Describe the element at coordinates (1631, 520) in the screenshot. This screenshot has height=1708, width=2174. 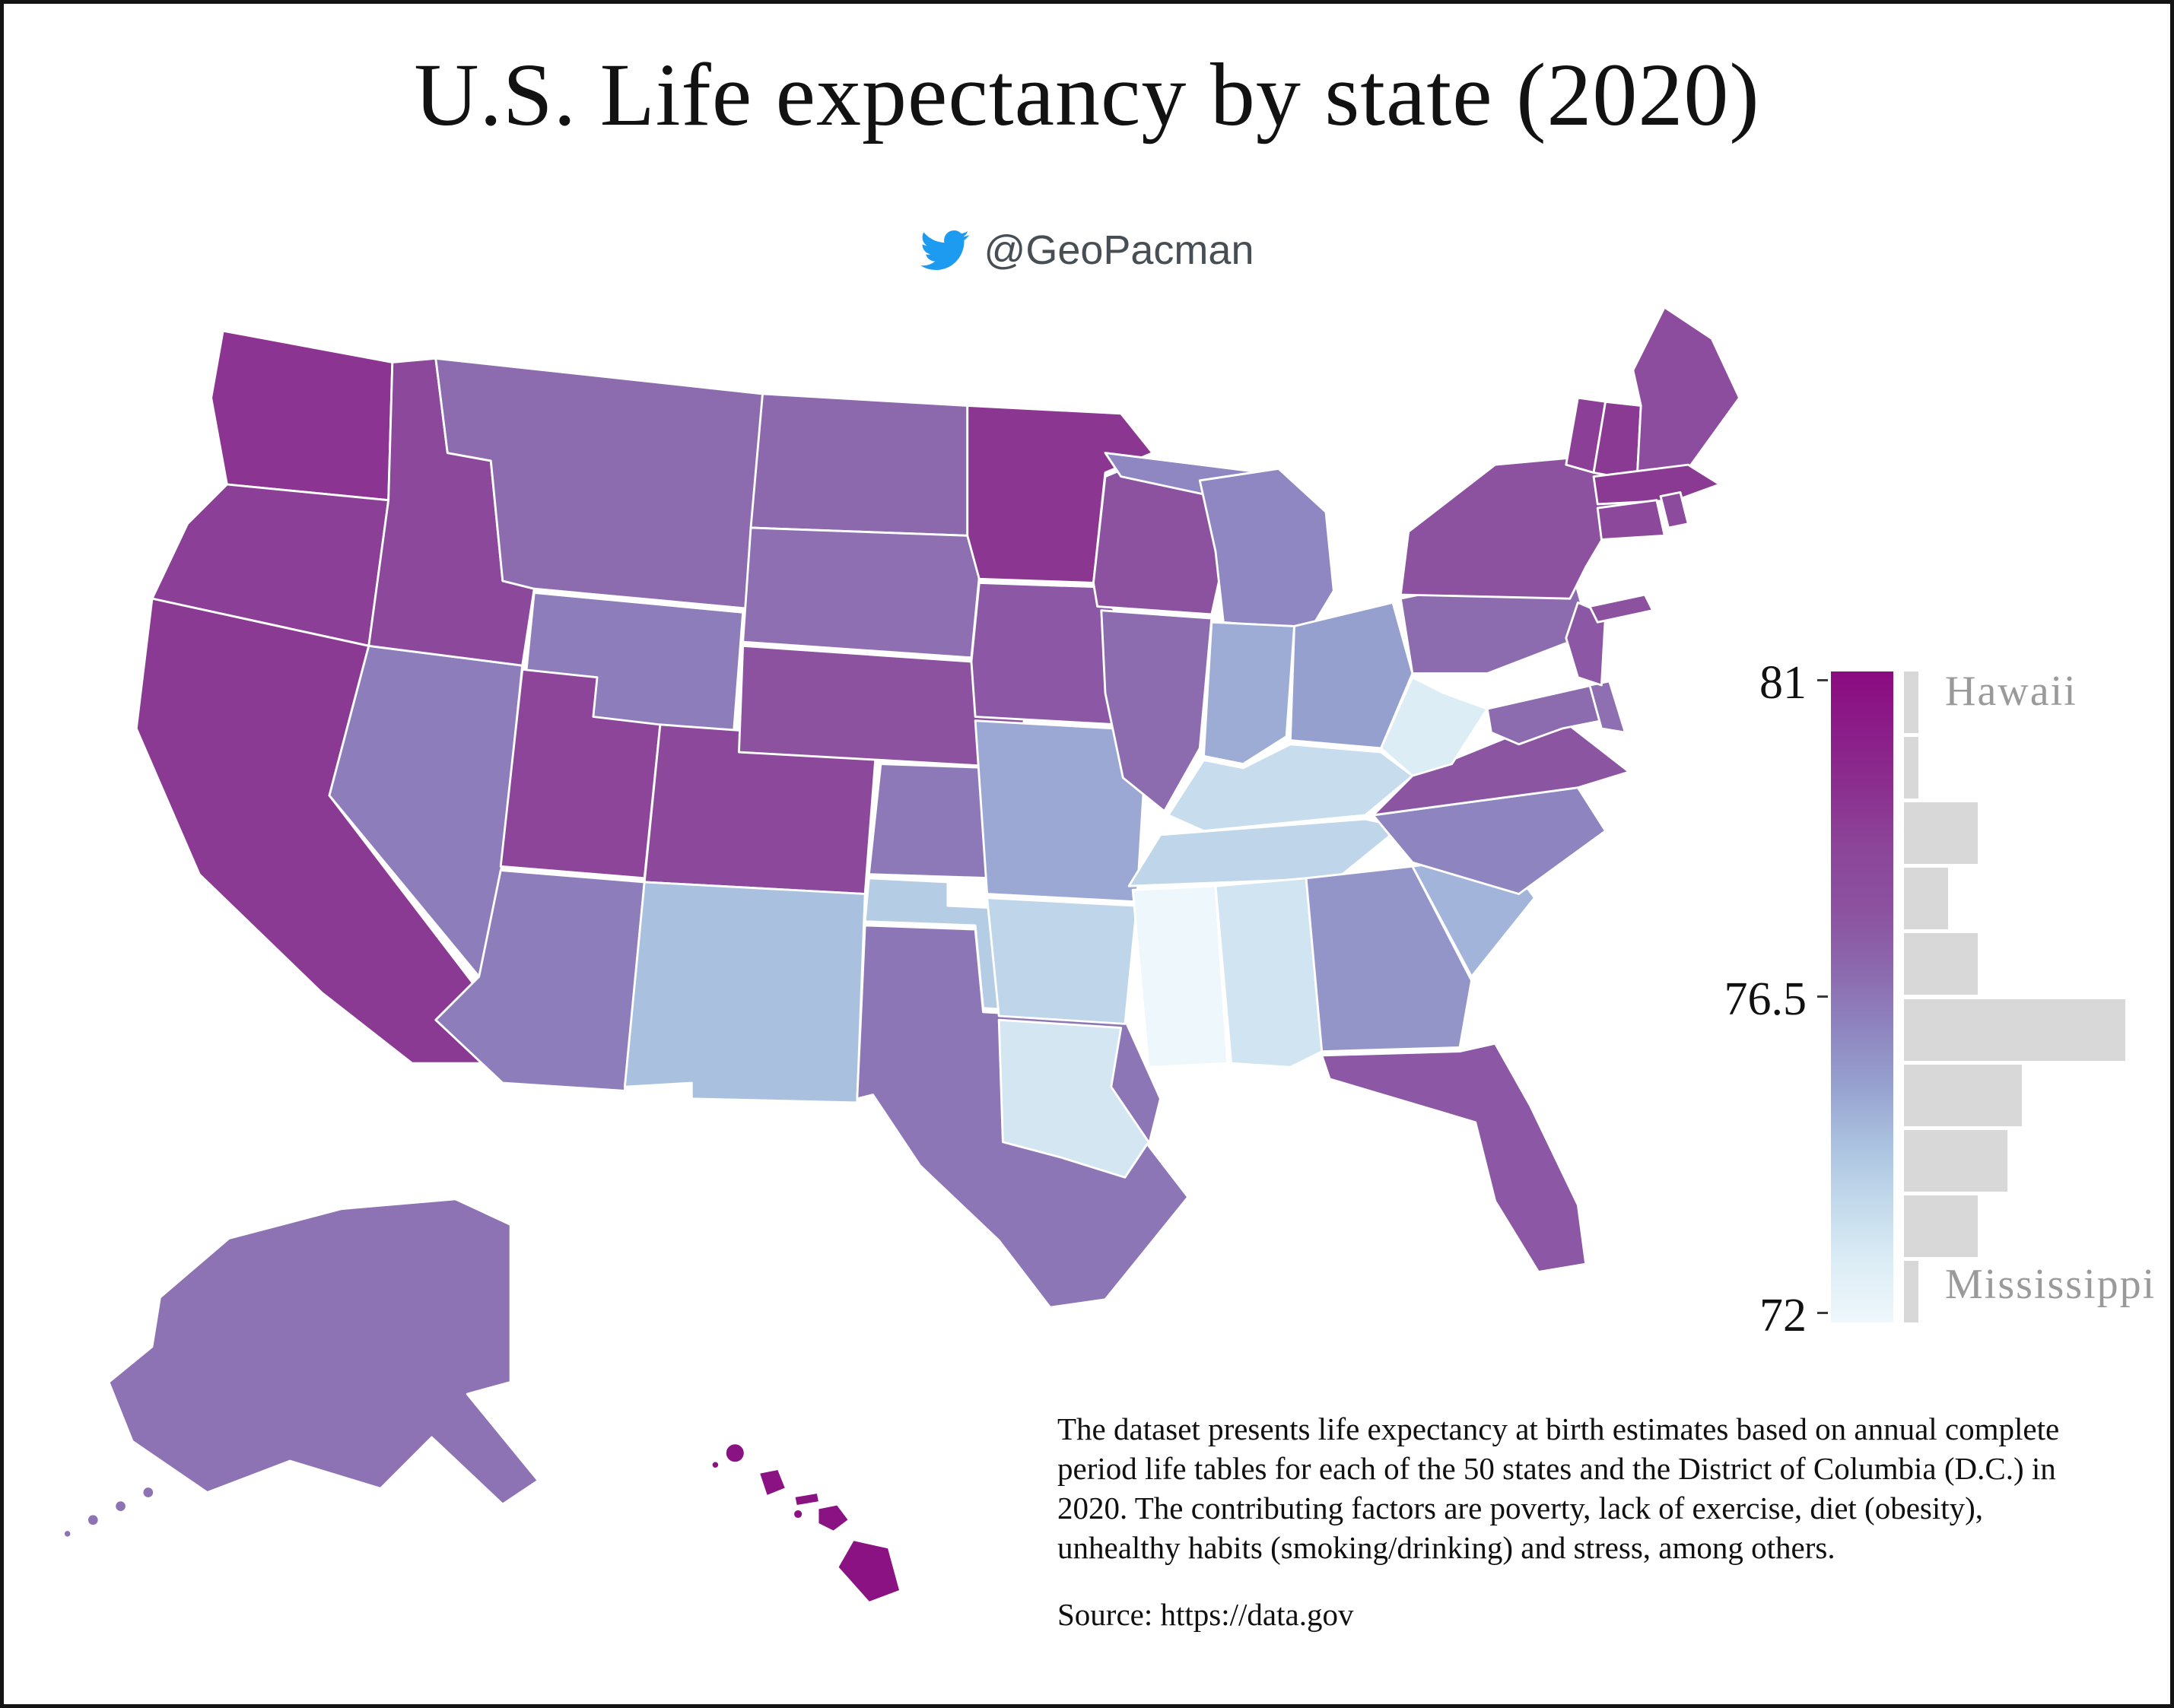
I see `state-CT` at that location.